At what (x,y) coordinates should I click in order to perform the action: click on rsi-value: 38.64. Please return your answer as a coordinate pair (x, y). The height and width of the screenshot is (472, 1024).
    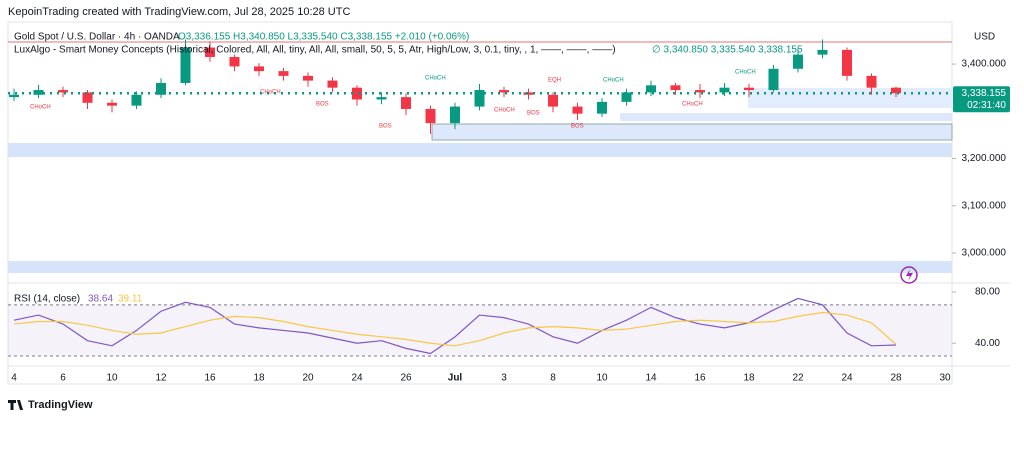
    Looking at the image, I should click on (100, 299).